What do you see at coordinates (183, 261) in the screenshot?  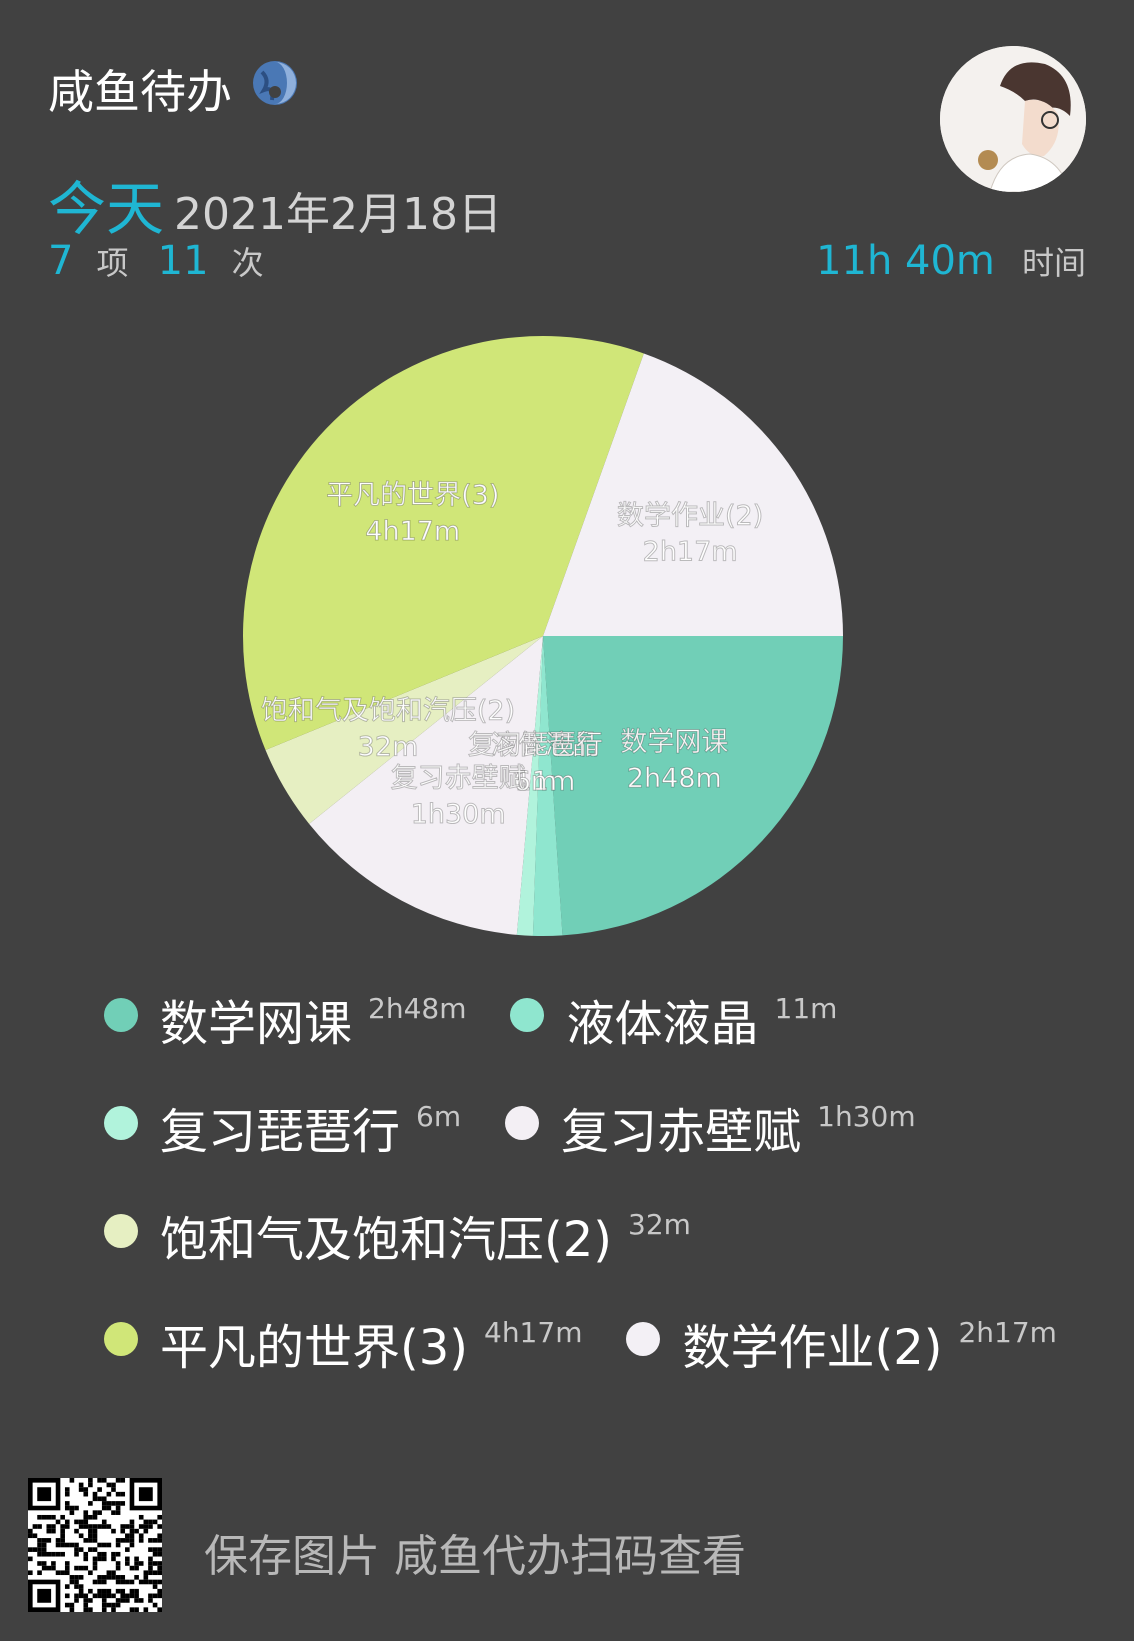 I see `session-count: 11` at bounding box center [183, 261].